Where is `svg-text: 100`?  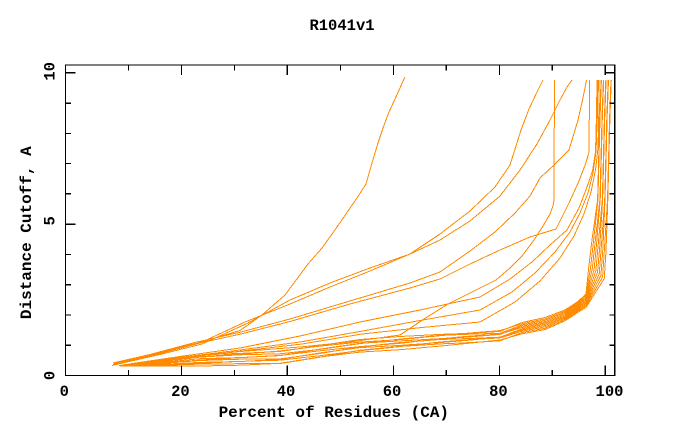 svg-text: 100 is located at coordinates (610, 392).